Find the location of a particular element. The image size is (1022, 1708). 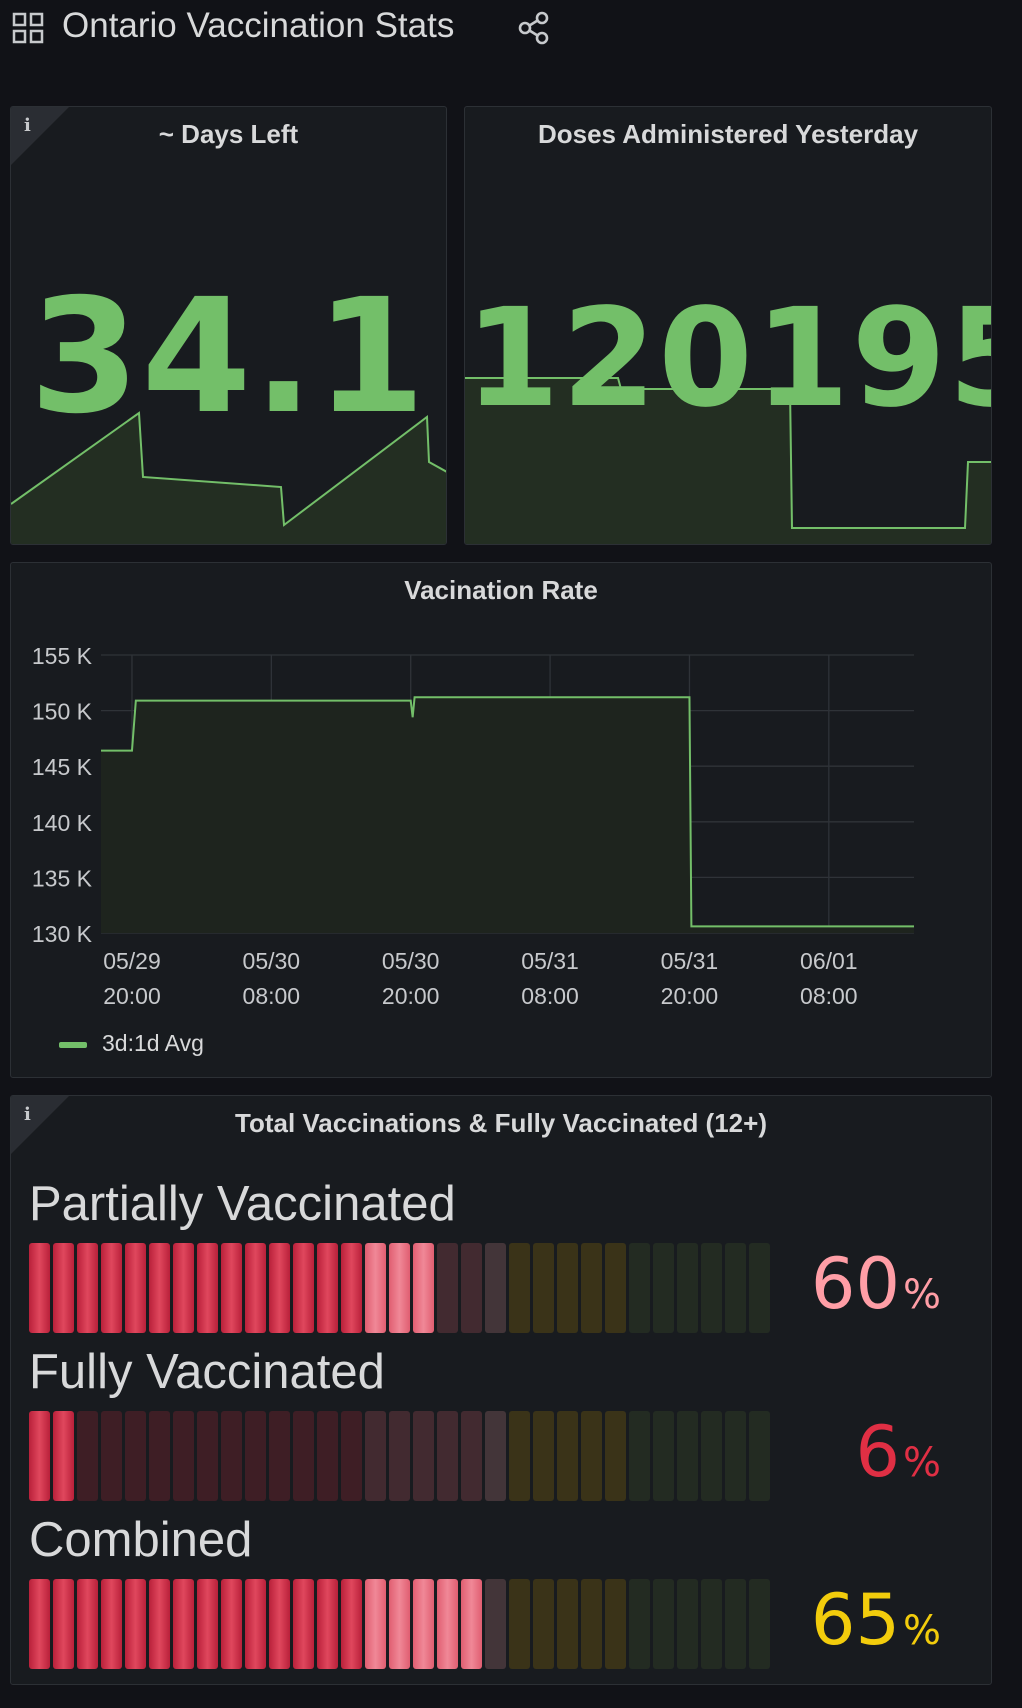

days-left-sparkline is located at coordinates (228, 477).